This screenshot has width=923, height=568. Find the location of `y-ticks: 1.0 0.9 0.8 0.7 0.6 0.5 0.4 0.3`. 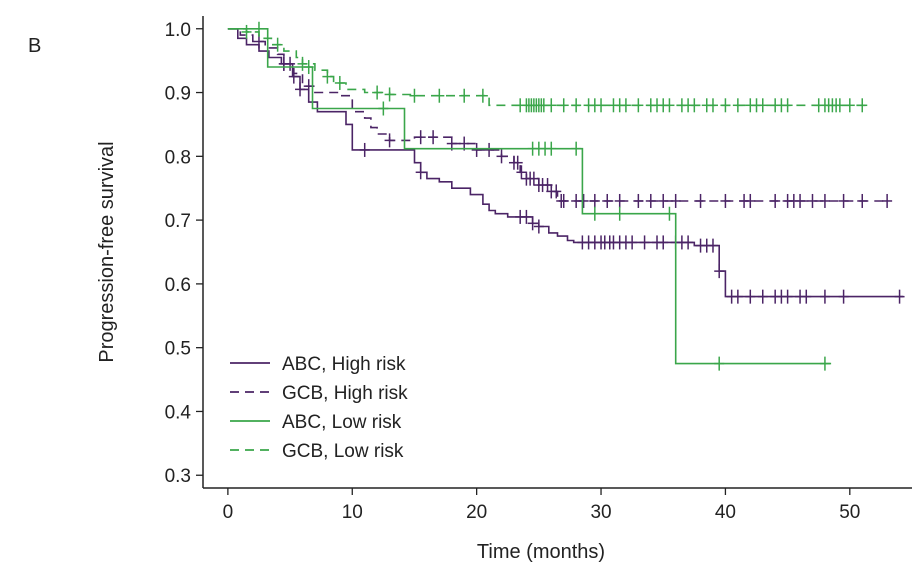

y-ticks: 1.0 0.9 0.8 0.7 0.6 0.5 0.4 0.3 is located at coordinates (184, 253).